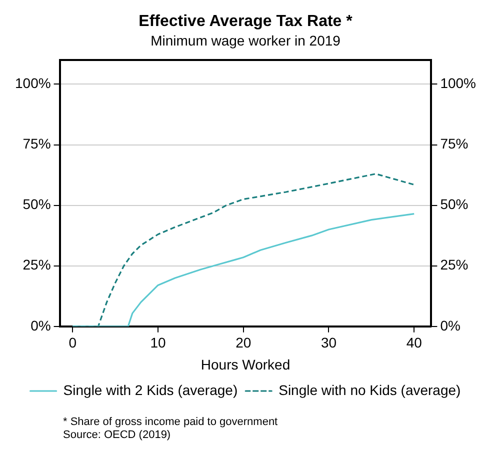  Describe the element at coordinates (36, 144) in the screenshot. I see `y-tick-label: 75%` at that location.